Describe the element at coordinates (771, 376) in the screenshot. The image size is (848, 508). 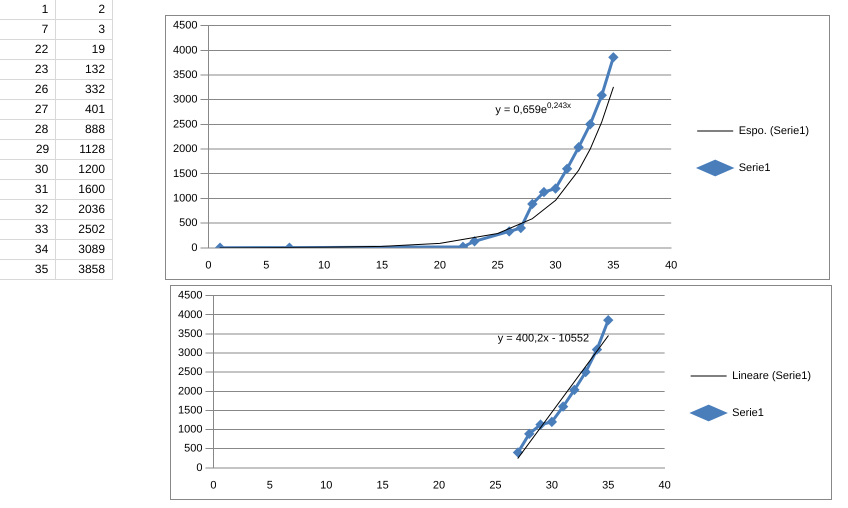
I see `legend-label: Lineare (Serie1)` at that location.